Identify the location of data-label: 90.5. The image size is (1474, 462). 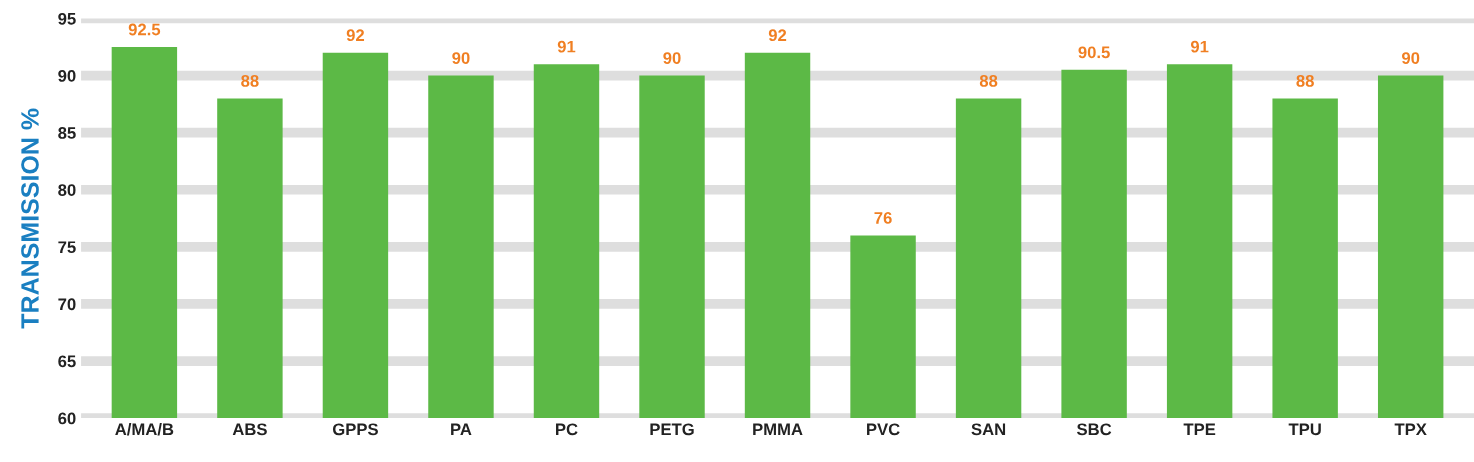
(1094, 52).